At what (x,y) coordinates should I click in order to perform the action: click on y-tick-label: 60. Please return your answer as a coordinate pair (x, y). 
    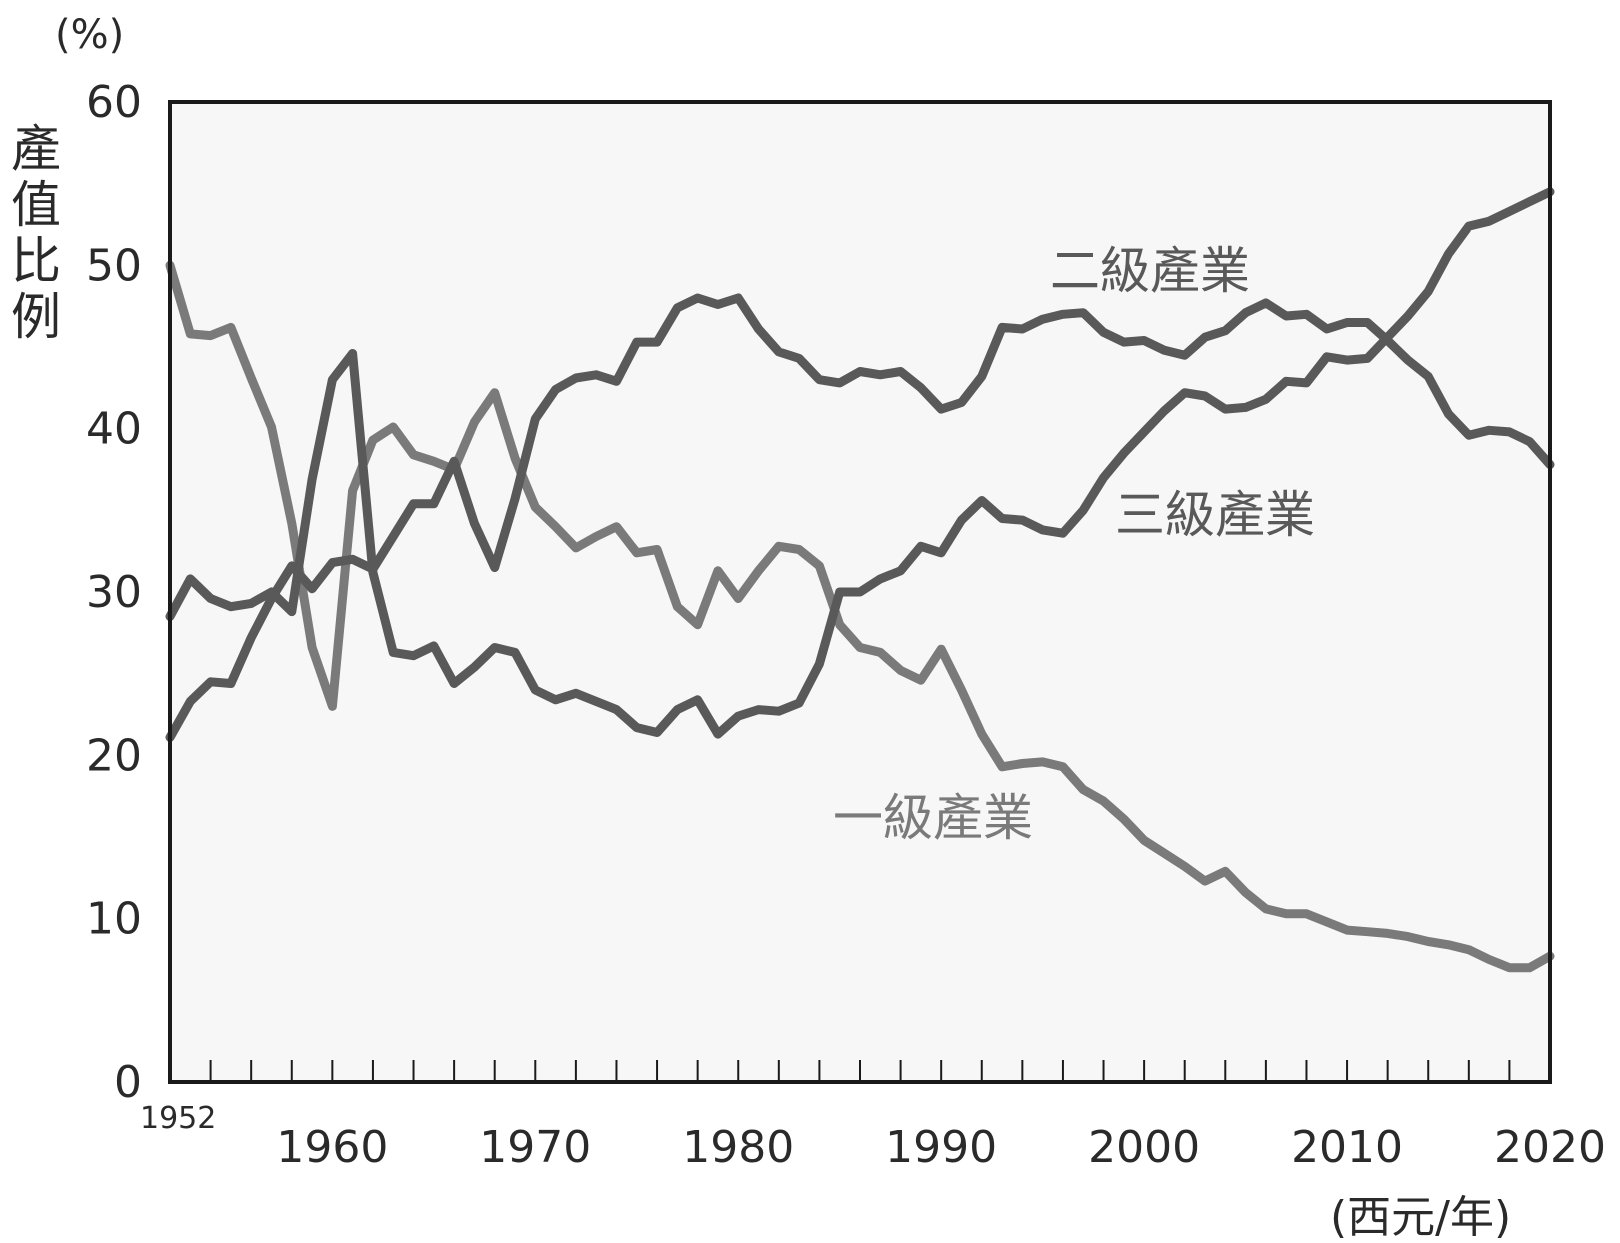
    Looking at the image, I should click on (114, 102).